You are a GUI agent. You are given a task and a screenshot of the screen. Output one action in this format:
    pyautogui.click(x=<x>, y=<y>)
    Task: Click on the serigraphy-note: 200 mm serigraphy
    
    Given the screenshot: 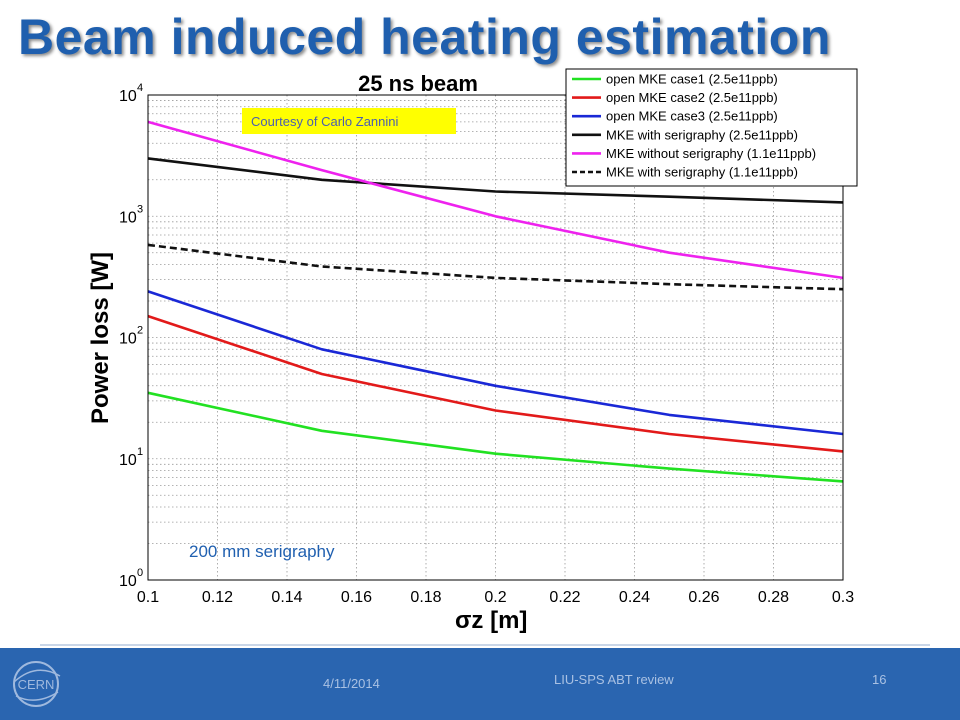 What is the action you would take?
    pyautogui.click(x=262, y=551)
    